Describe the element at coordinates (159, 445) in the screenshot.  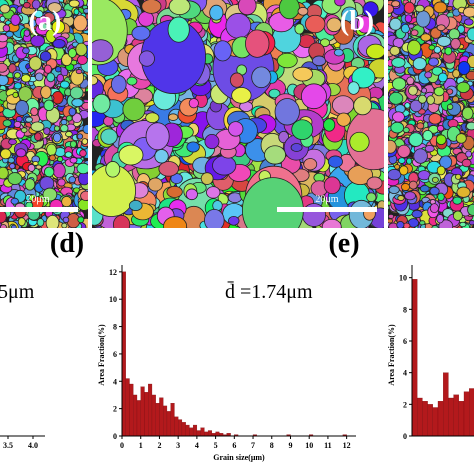
I see `x-tick-label: 2` at that location.